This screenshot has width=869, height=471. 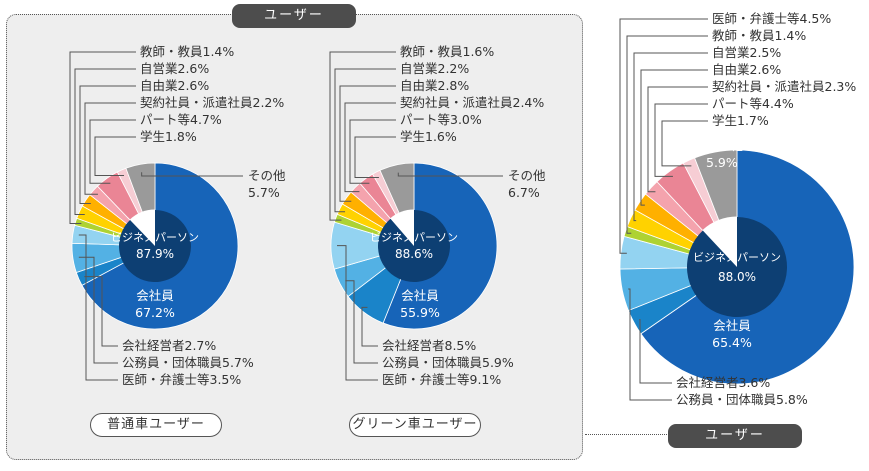 What do you see at coordinates (434, 68) in the screenshot?
I see `label-自営業: 自営業2.2%` at bounding box center [434, 68].